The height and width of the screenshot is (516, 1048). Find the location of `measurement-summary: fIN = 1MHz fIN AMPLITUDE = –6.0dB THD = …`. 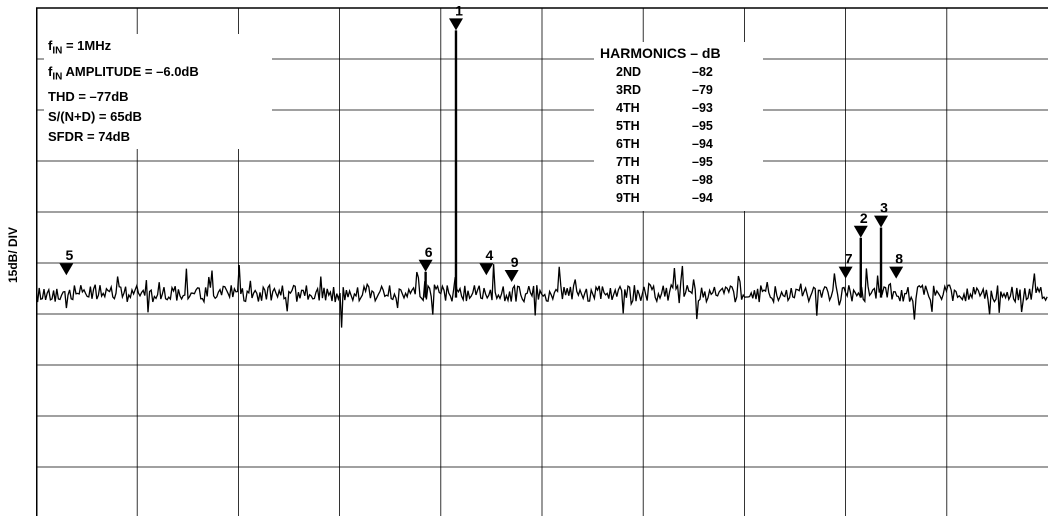

measurement-summary: fIN = 1MHz fIN AMPLITUDE = –6.0dB THD = … is located at coordinates (158, 92).